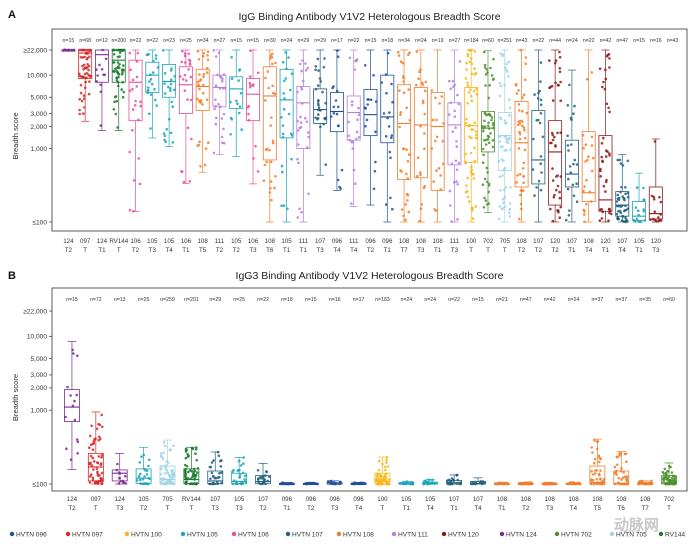 The width and height of the screenshot is (699, 546). I want to click on legend-marker, so click(661, 534).